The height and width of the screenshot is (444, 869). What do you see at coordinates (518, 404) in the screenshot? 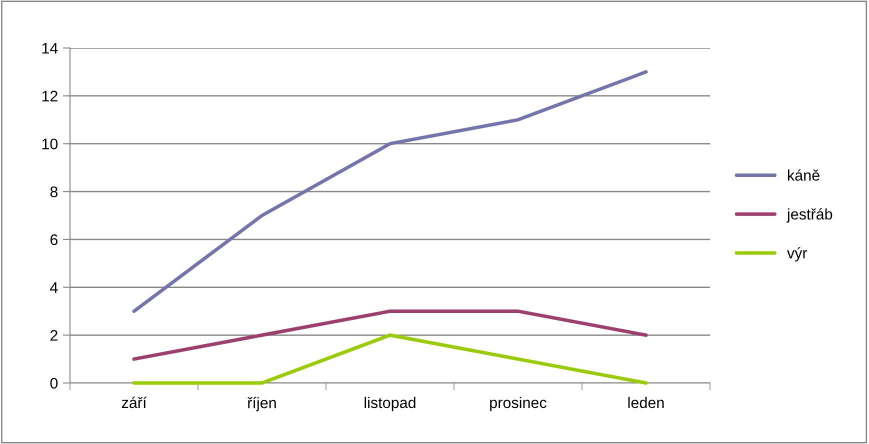
I see `x-tick-label: prosinec` at bounding box center [518, 404].